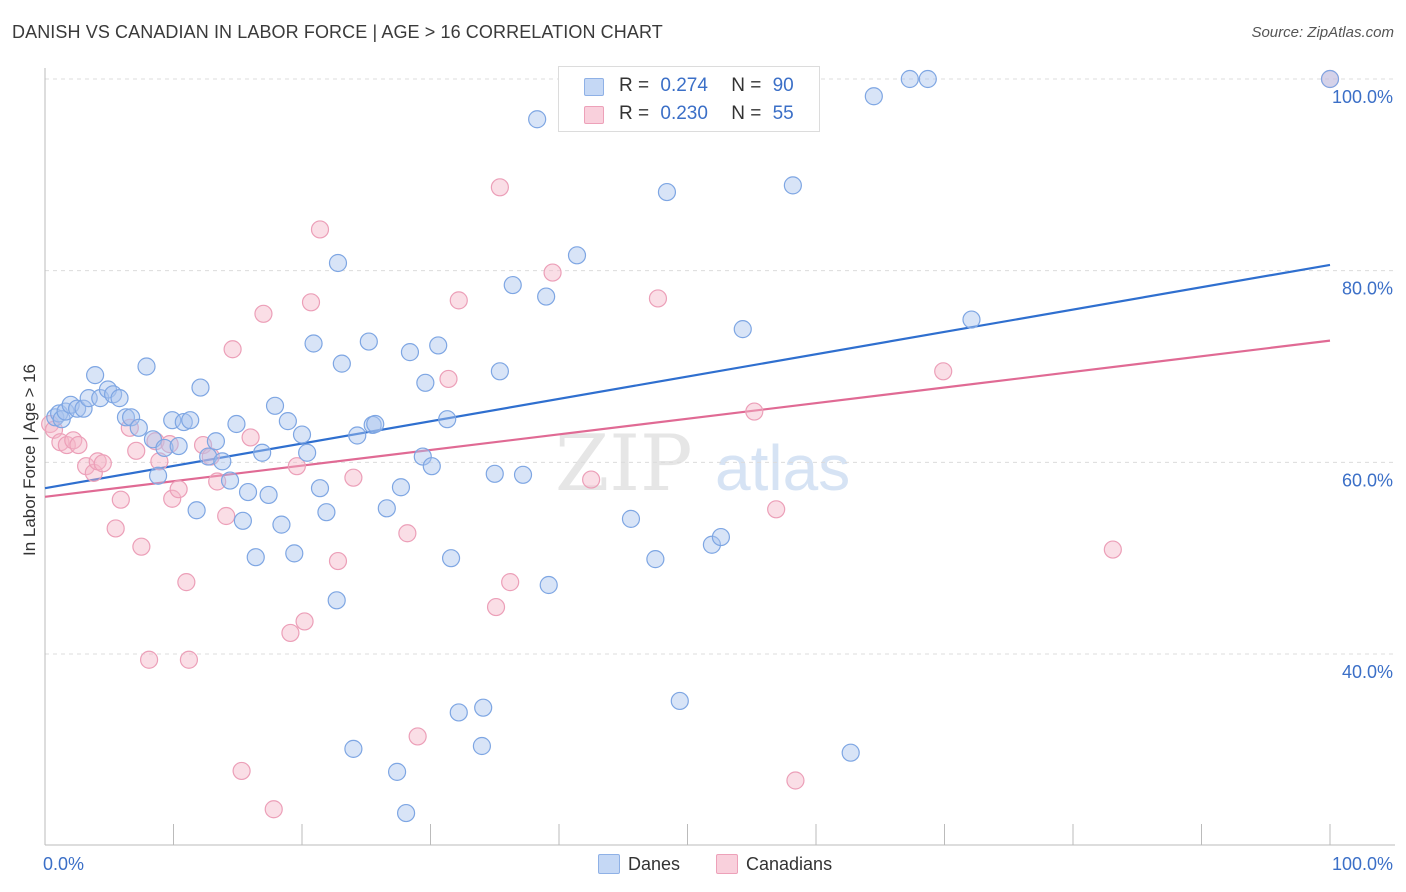 The height and width of the screenshot is (892, 1406). I want to click on legend-row-danes: R = 0.274 N = 90, so click(689, 86).